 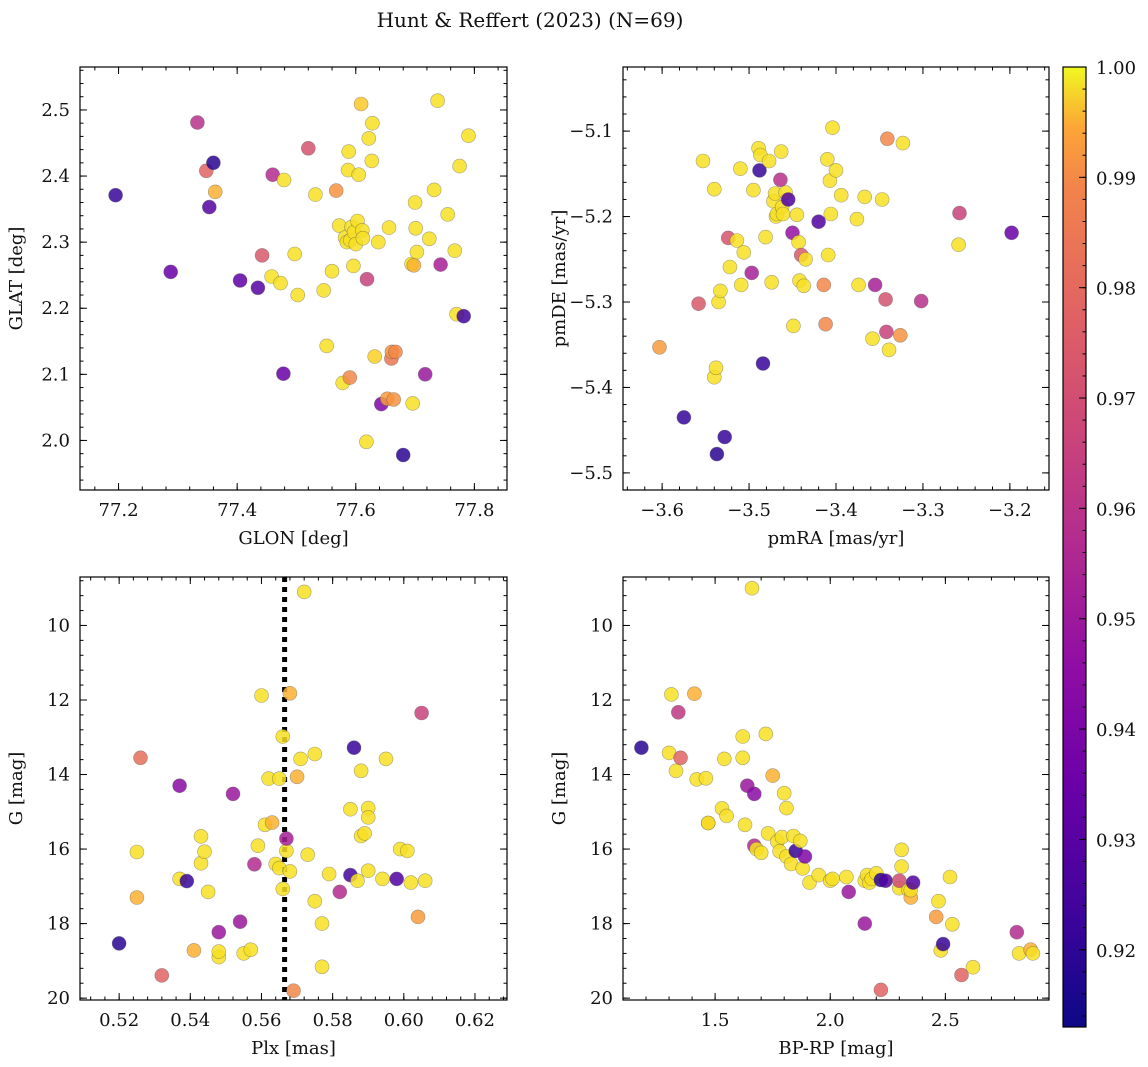 I want to click on scatter-points, so click(x=835, y=291).